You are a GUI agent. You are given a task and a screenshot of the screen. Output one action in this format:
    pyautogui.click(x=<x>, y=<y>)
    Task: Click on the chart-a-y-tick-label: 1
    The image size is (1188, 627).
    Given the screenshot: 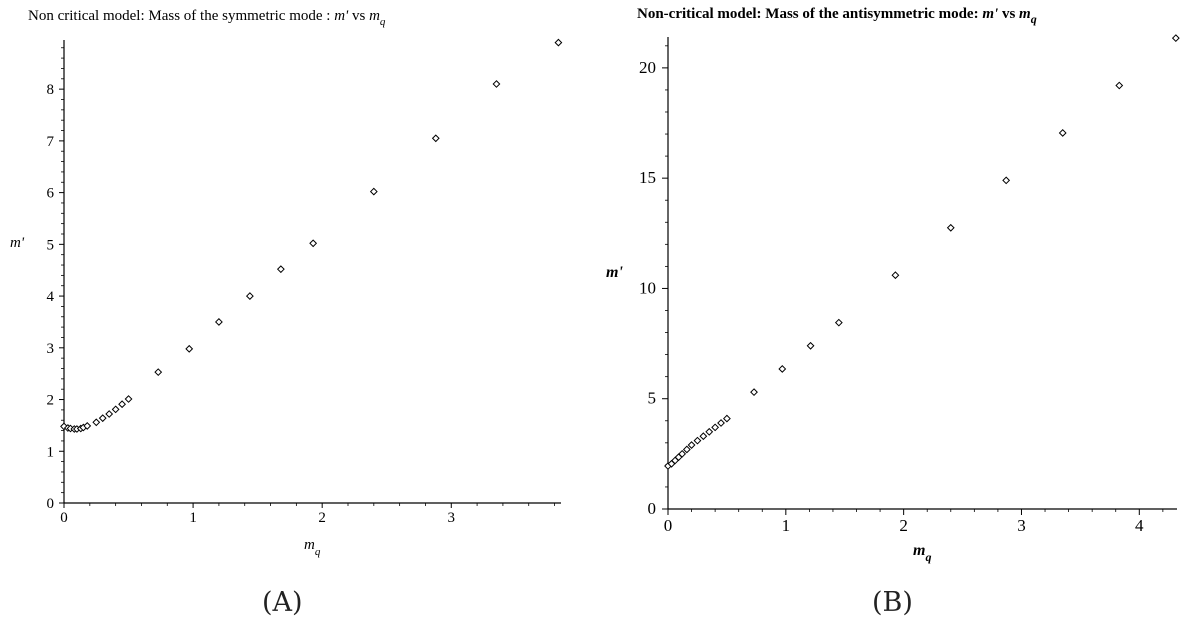 What is the action you would take?
    pyautogui.click(x=51, y=452)
    